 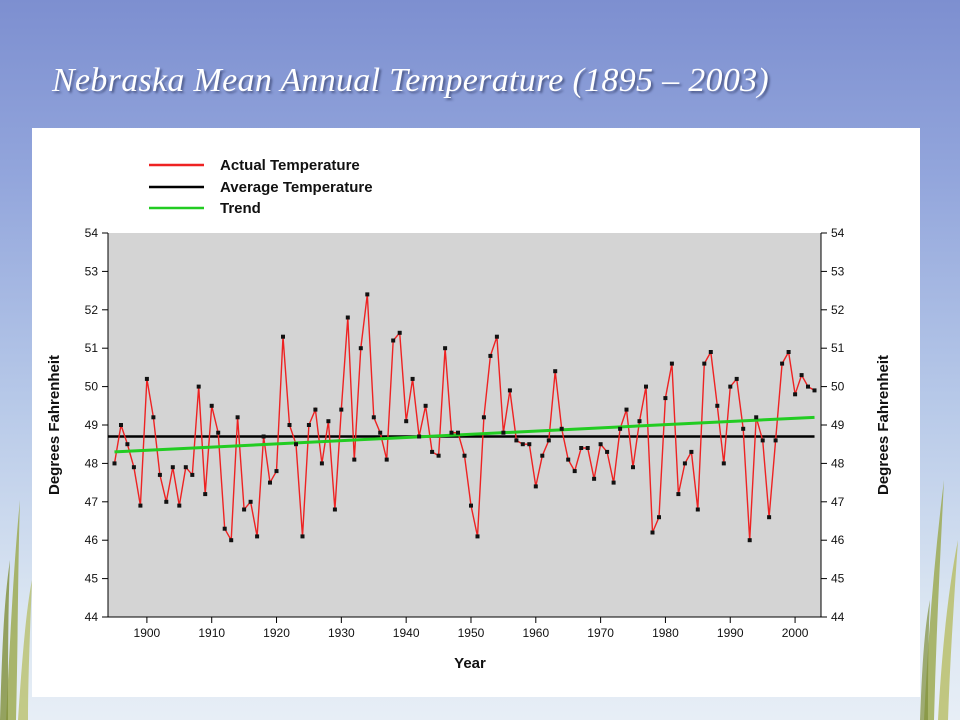 What do you see at coordinates (838, 617) in the screenshot?
I see `y-tick-label-right: 44` at bounding box center [838, 617].